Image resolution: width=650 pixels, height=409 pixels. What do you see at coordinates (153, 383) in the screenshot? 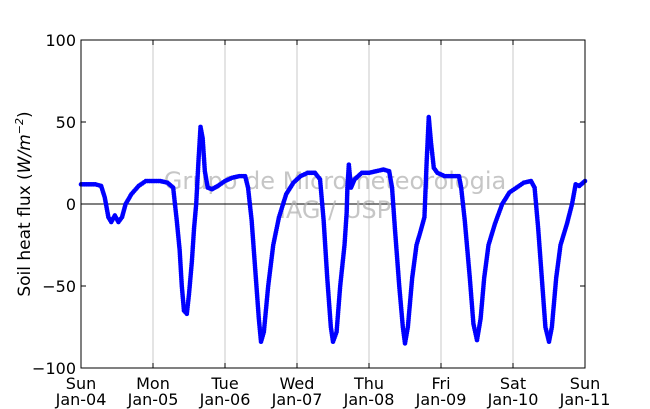
I see `x-tick-day-1: Mon` at bounding box center [153, 383].